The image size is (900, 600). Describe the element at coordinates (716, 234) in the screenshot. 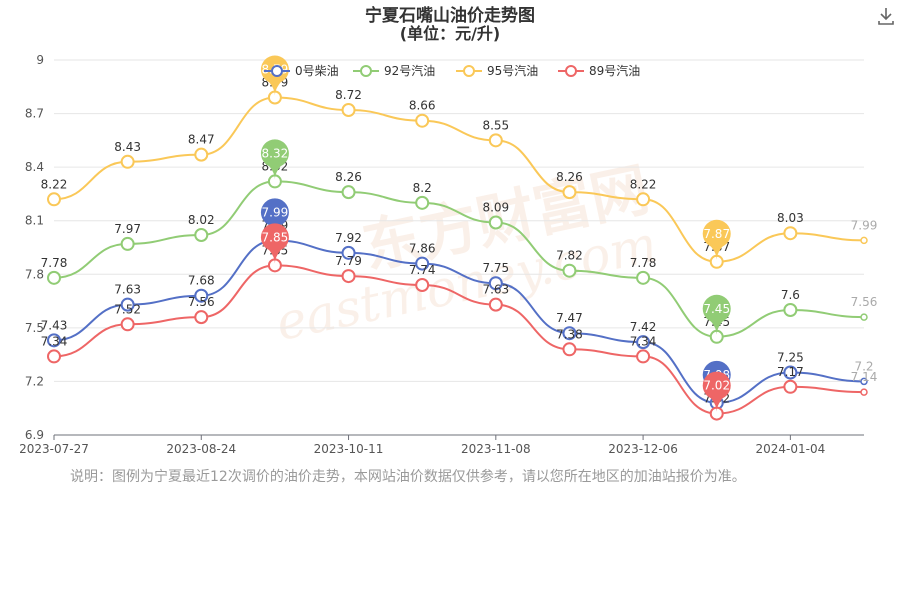

I see `pin-label: 7.87` at that location.